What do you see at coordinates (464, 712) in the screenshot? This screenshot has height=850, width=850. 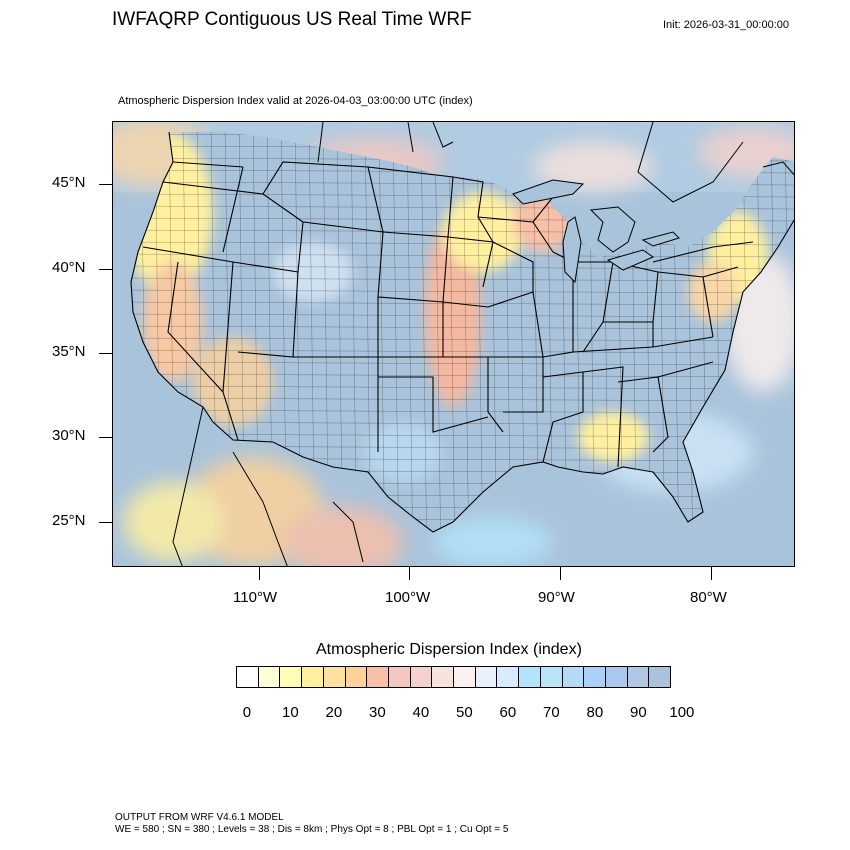 I see `colorbar-tick-label: 50` at bounding box center [464, 712].